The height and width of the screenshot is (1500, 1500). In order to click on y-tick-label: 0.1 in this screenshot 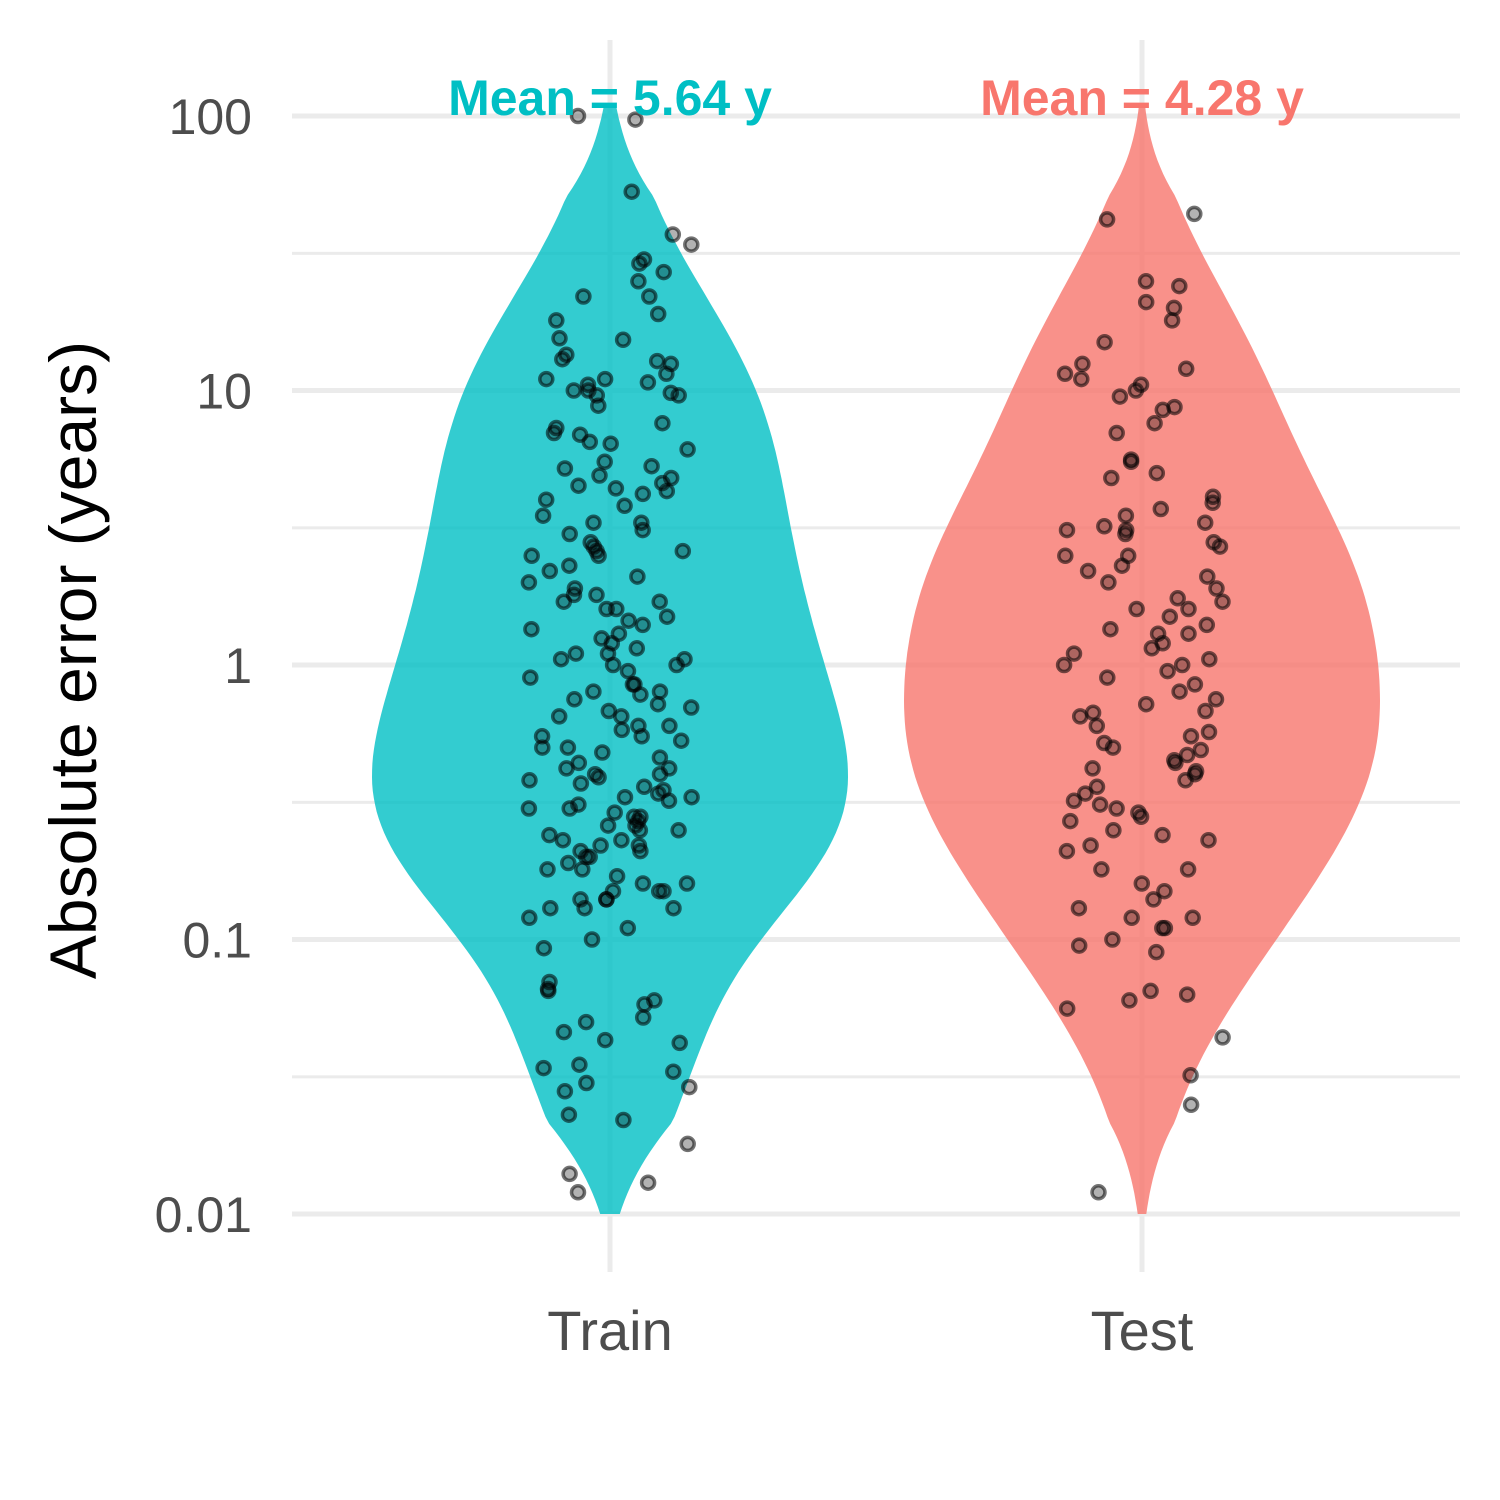, I will do `click(217, 941)`.